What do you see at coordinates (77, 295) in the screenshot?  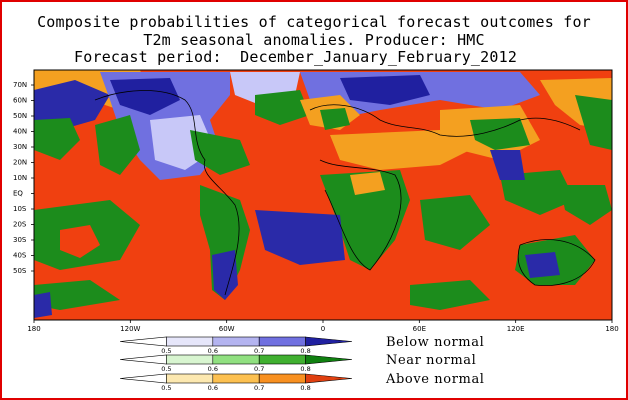 I see `south-pacific-green` at bounding box center [77, 295].